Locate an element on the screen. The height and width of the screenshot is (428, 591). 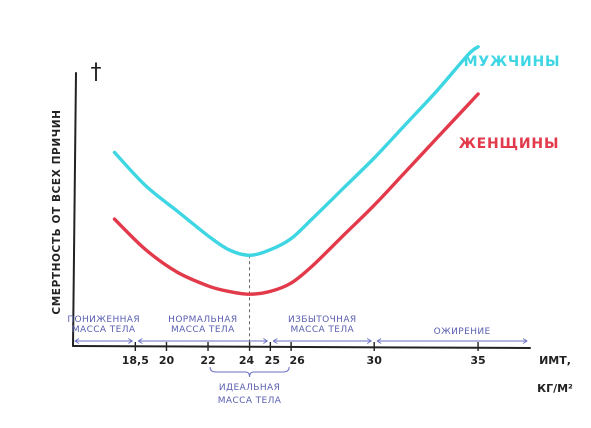
x-tick-label: 35 is located at coordinates (477, 360).